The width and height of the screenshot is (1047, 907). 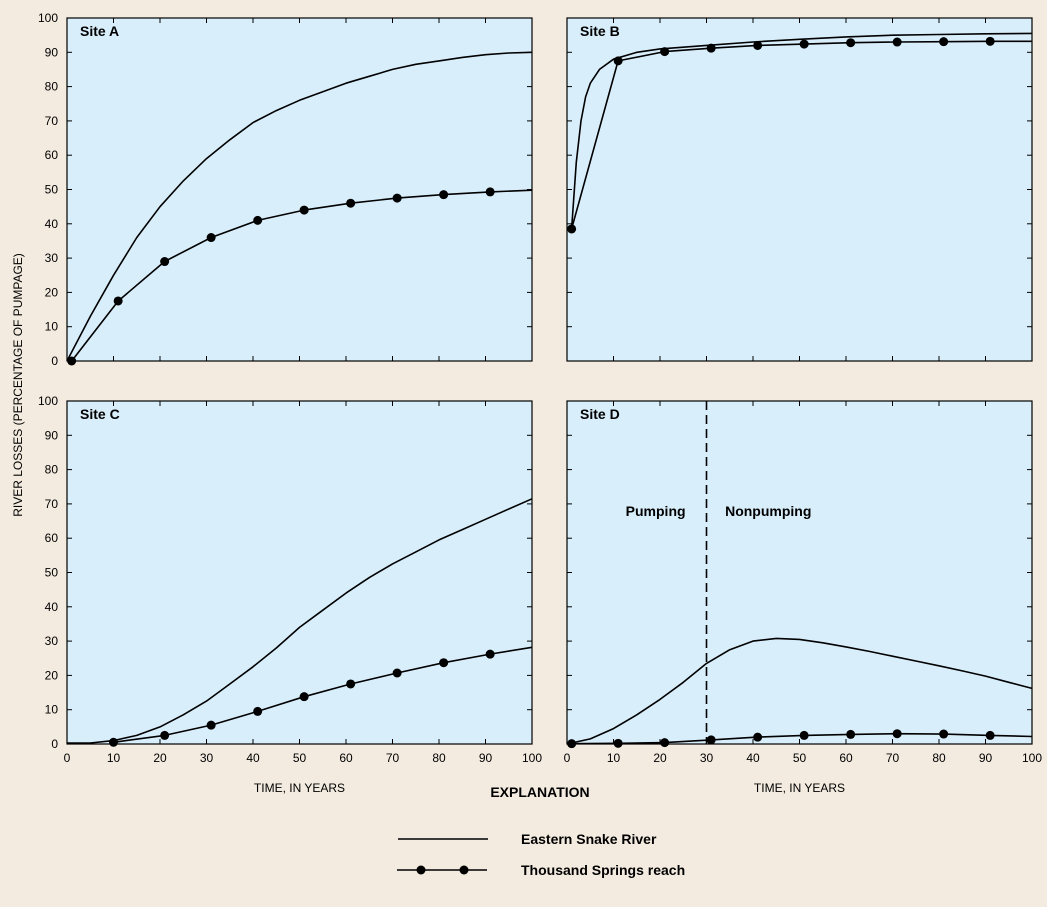 What do you see at coordinates (99, 31) in the screenshot?
I see `panel-title: Site A` at bounding box center [99, 31].